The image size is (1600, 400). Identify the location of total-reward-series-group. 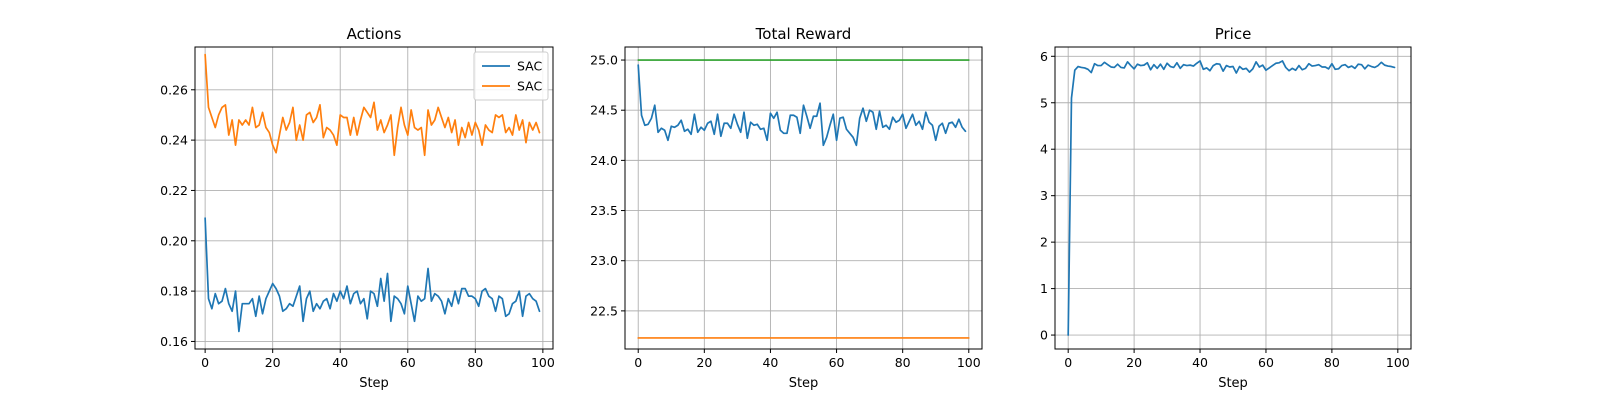
(803, 199).